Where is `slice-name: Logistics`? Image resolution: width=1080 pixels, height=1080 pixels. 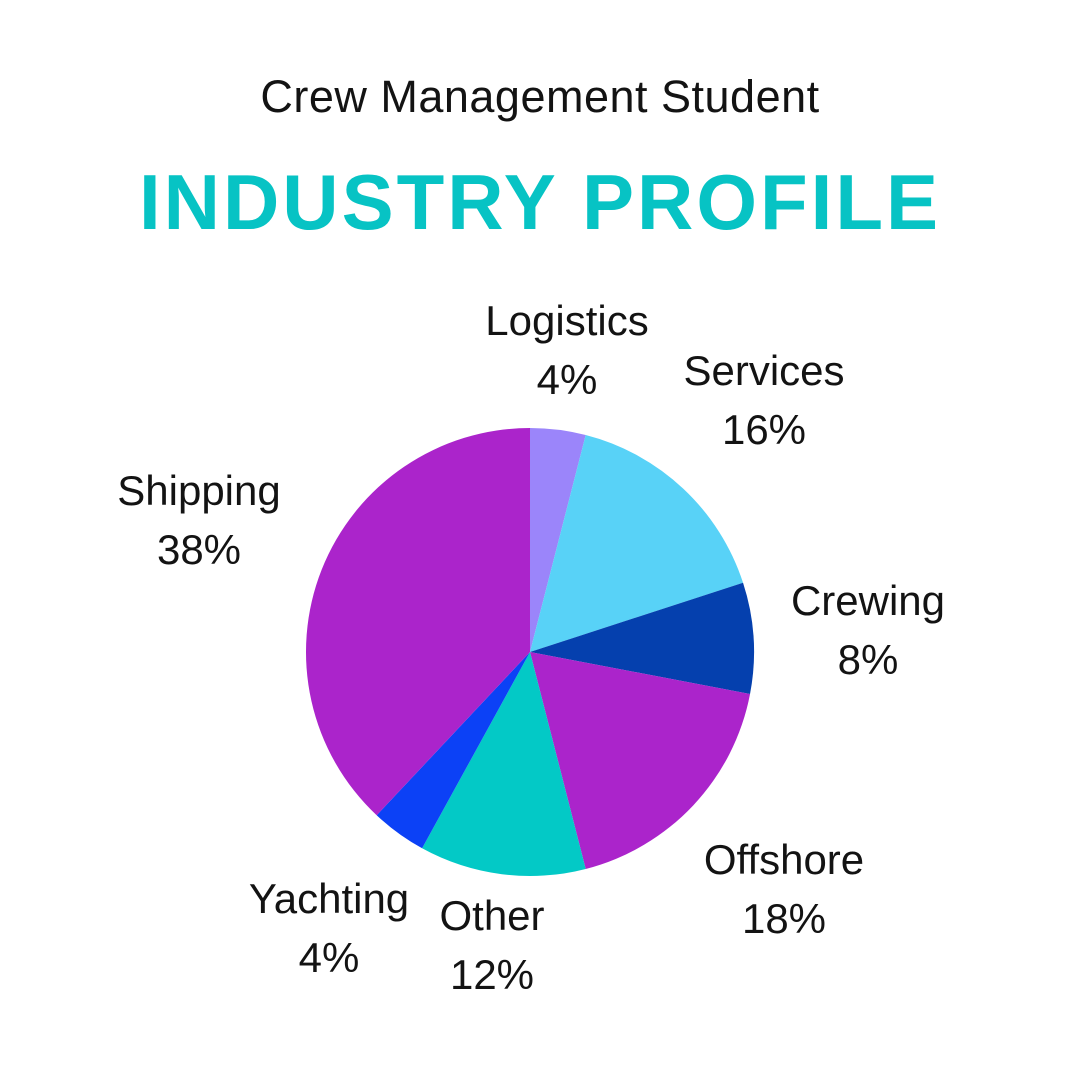 slice-name: Logistics is located at coordinates (567, 321).